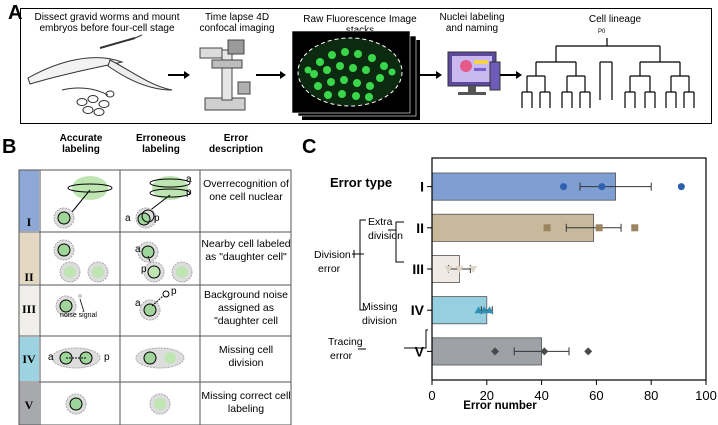 This screenshot has width=718, height=425. I want to click on header-accurate: Accurate labeling, so click(81, 144).